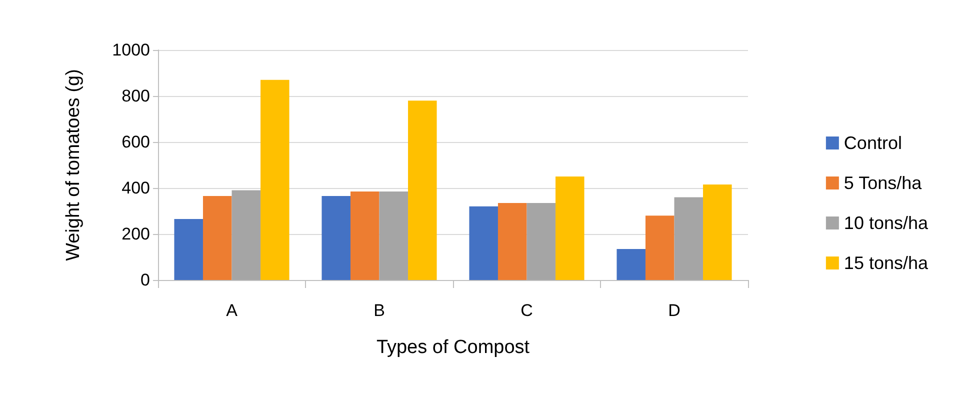  What do you see at coordinates (136, 234) in the screenshot?
I see `y-tick-label: 200` at bounding box center [136, 234].